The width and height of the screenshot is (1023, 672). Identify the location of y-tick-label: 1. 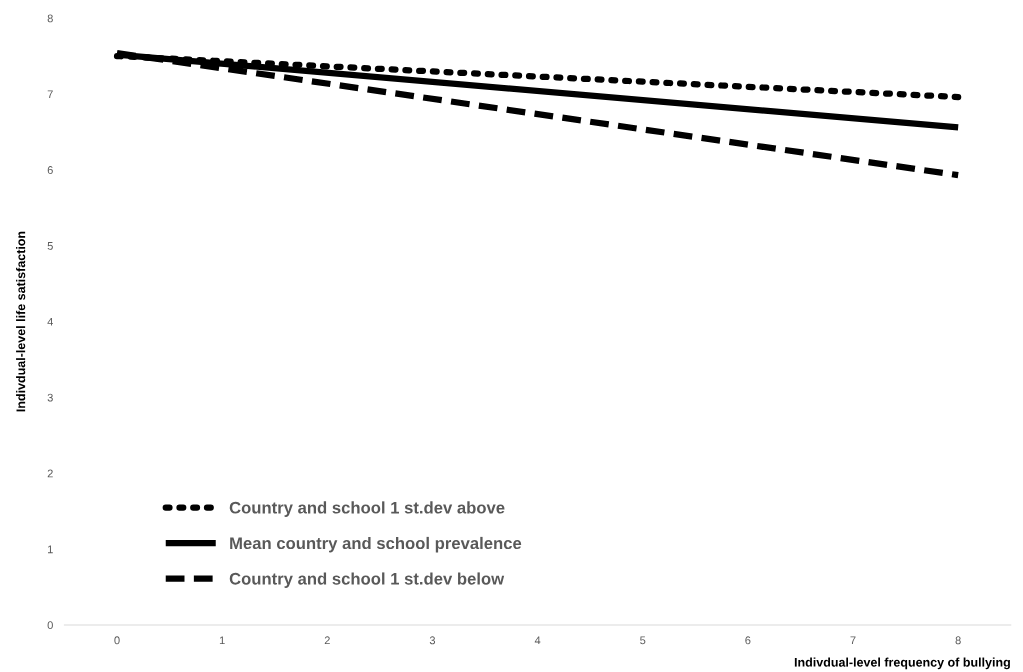
(50, 549).